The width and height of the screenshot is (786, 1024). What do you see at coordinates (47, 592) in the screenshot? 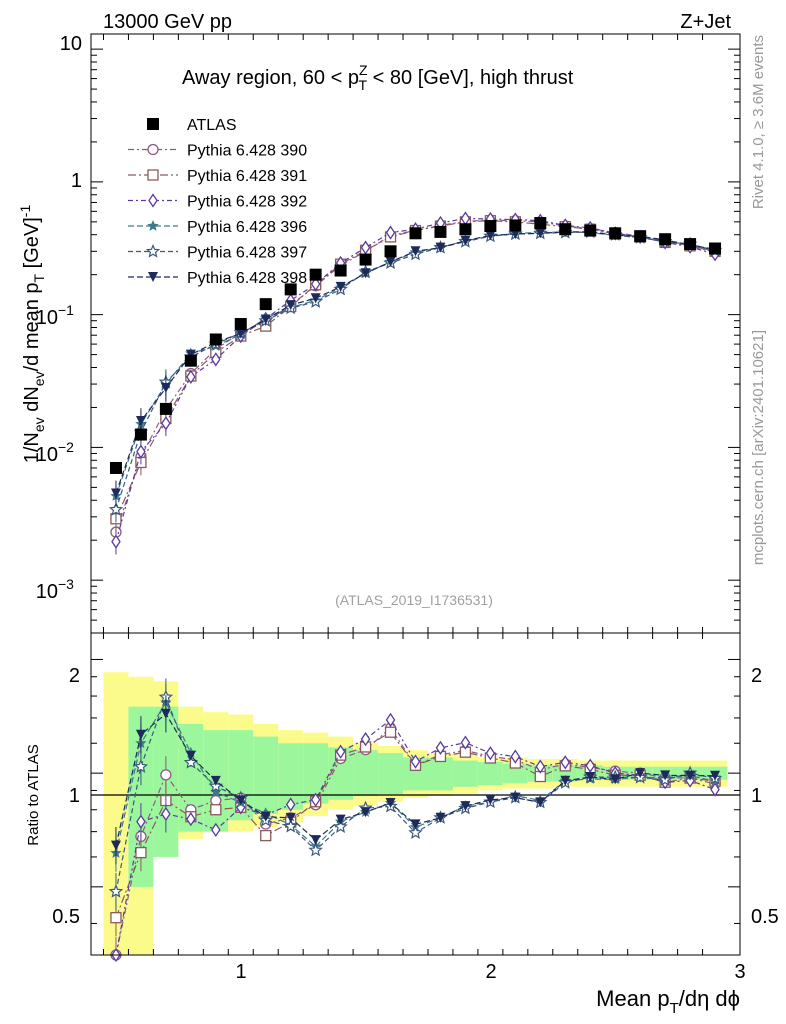
I see `ytick-label-0.001-base: 10` at bounding box center [47, 592].